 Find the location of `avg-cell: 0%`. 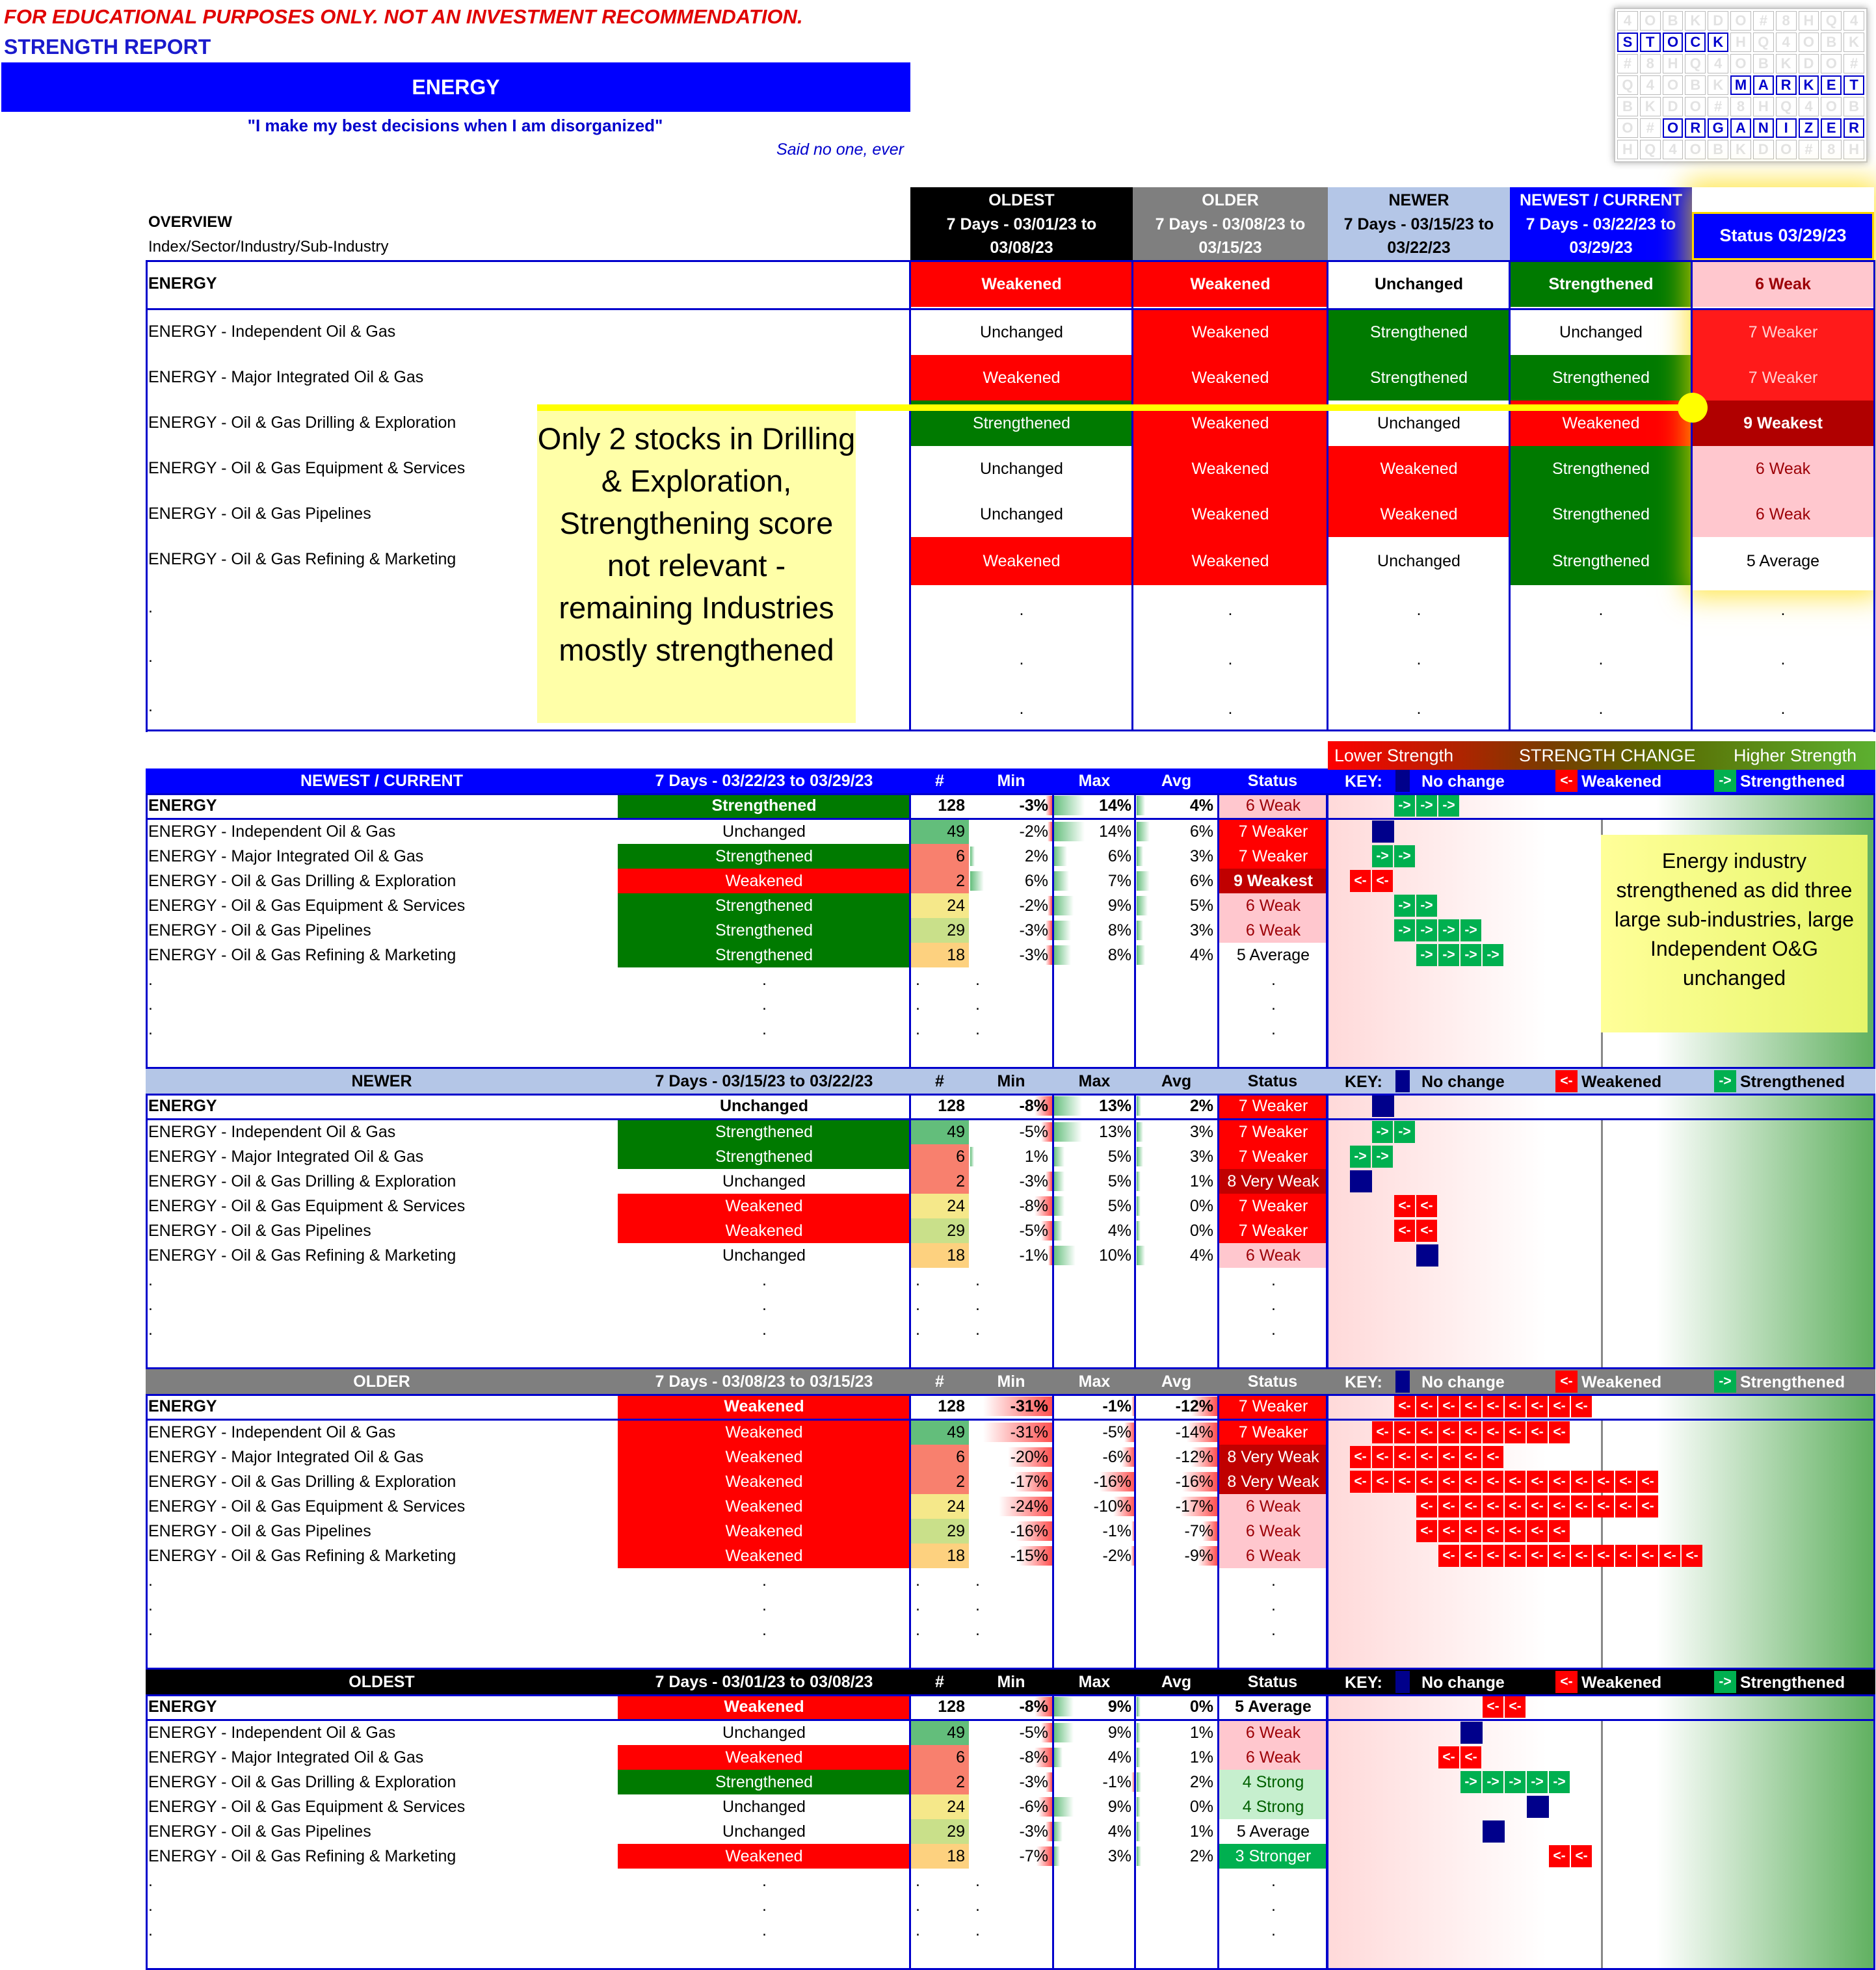

avg-cell: 0% is located at coordinates (1177, 1806).